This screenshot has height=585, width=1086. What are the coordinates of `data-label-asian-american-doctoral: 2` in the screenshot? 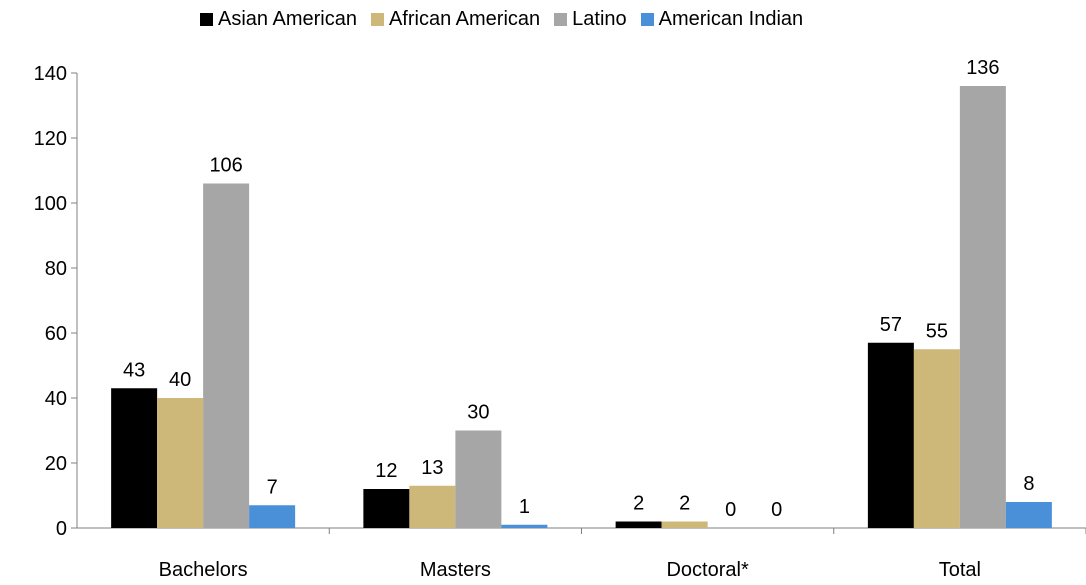 It's located at (638, 504).